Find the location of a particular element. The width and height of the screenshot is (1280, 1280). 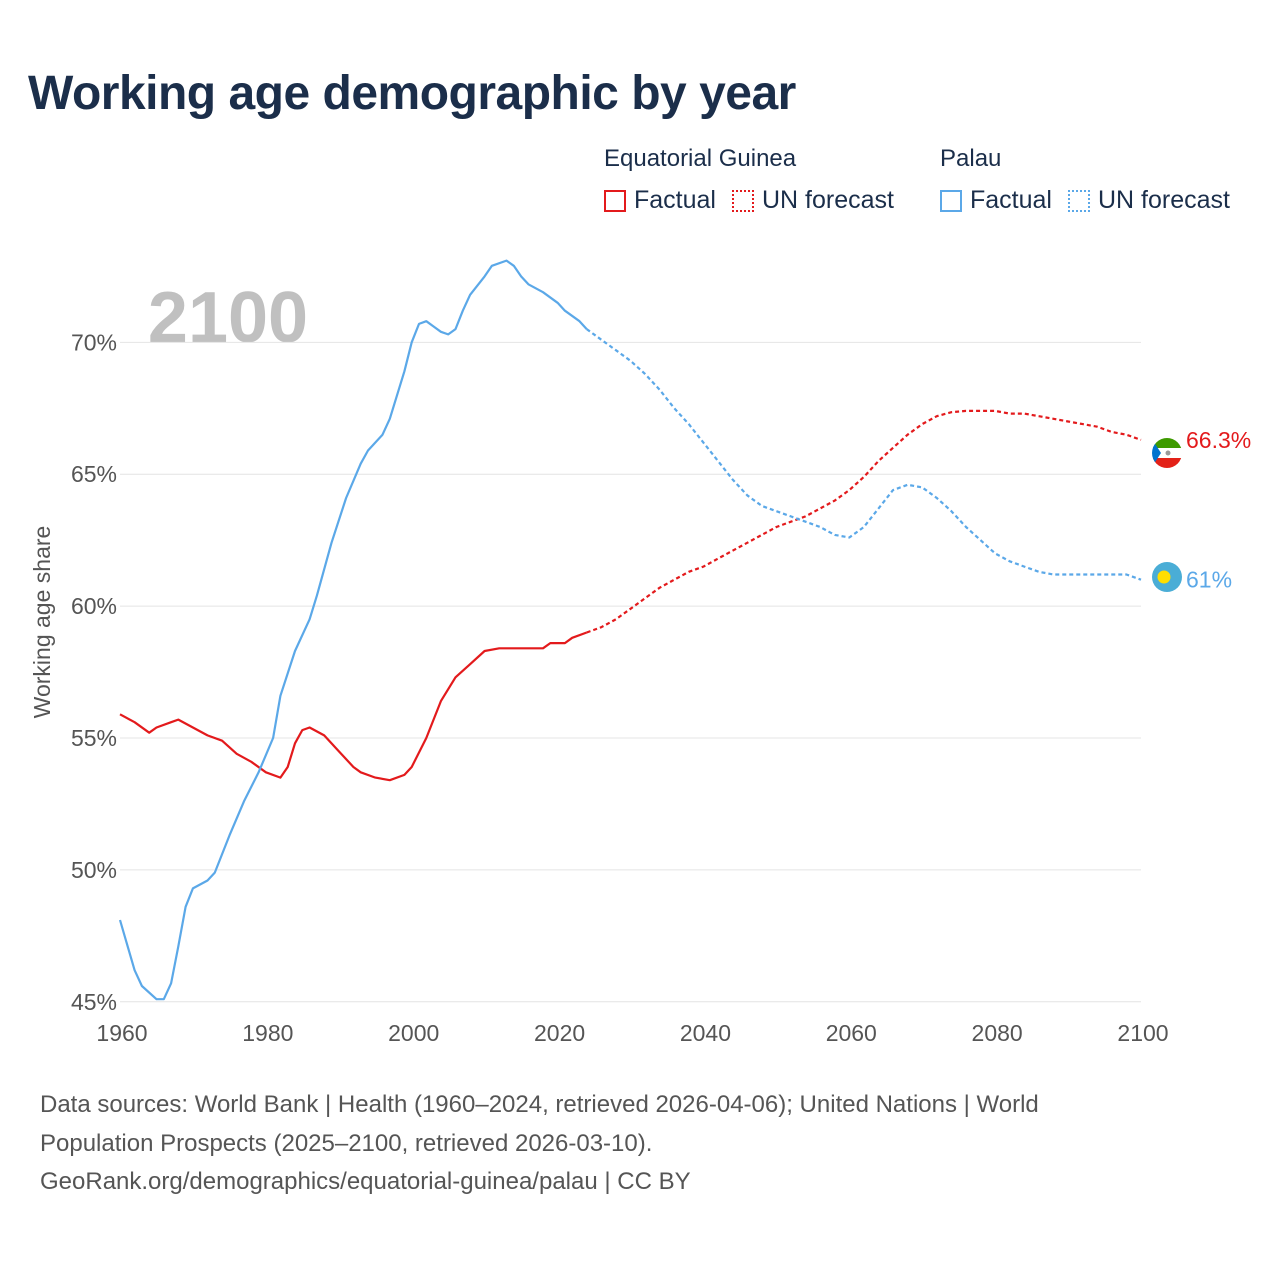

x-tick-label: 2100 is located at coordinates (1142, 1033).